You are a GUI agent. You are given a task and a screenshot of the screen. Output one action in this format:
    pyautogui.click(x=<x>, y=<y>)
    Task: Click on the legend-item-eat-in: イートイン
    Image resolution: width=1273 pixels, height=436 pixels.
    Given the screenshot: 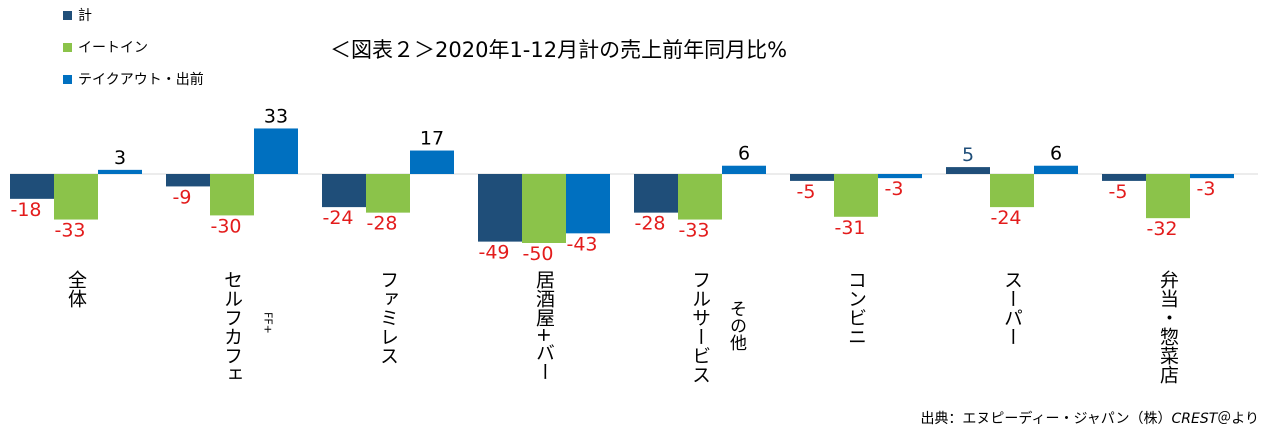 What is the action you would take?
    pyautogui.click(x=105, y=47)
    